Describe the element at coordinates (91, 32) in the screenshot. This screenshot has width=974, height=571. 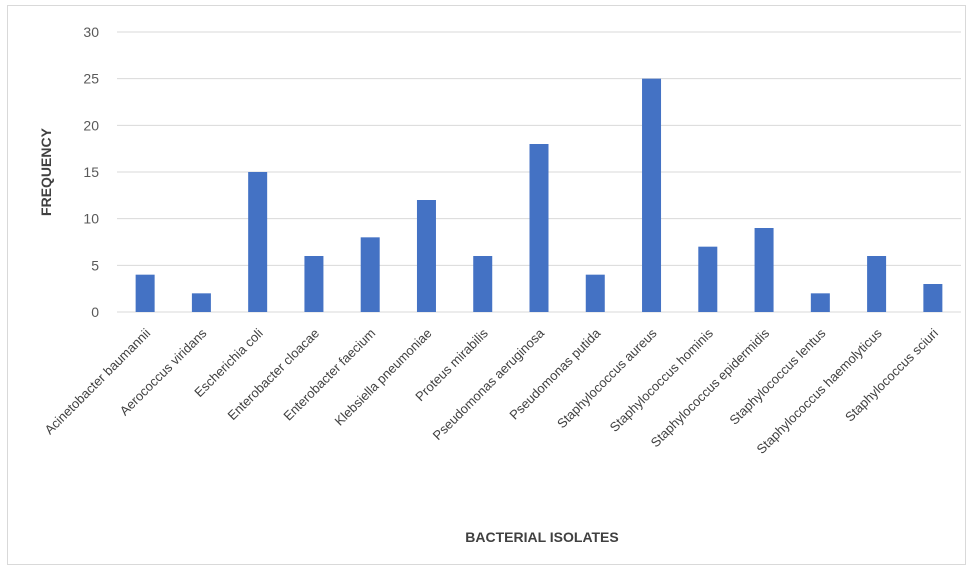
I see `y-tick-label: 30` at that location.